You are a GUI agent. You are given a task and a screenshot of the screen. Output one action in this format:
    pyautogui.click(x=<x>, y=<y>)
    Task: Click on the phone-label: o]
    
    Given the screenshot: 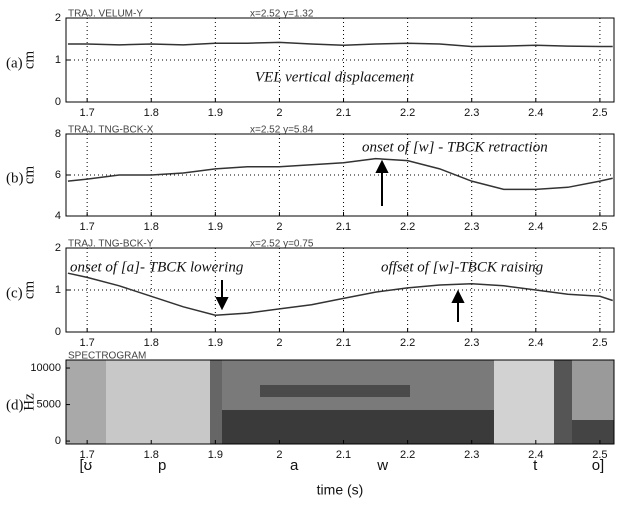 What is the action you would take?
    pyautogui.click(x=598, y=465)
    